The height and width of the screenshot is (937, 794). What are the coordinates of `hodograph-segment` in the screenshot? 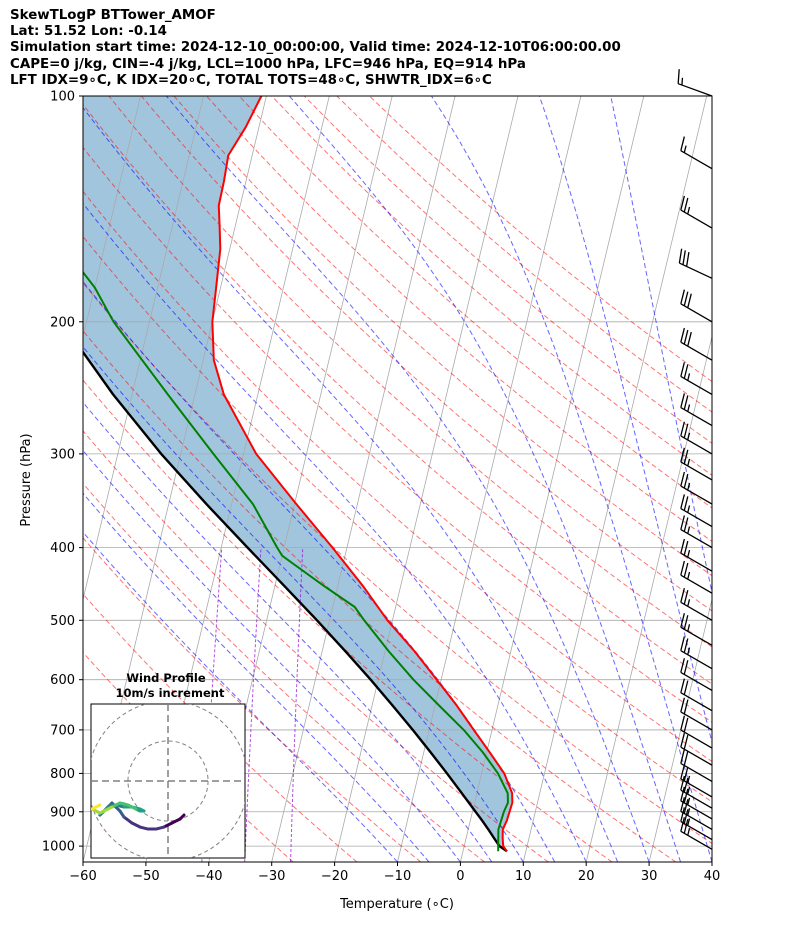 It's located at (128, 820).